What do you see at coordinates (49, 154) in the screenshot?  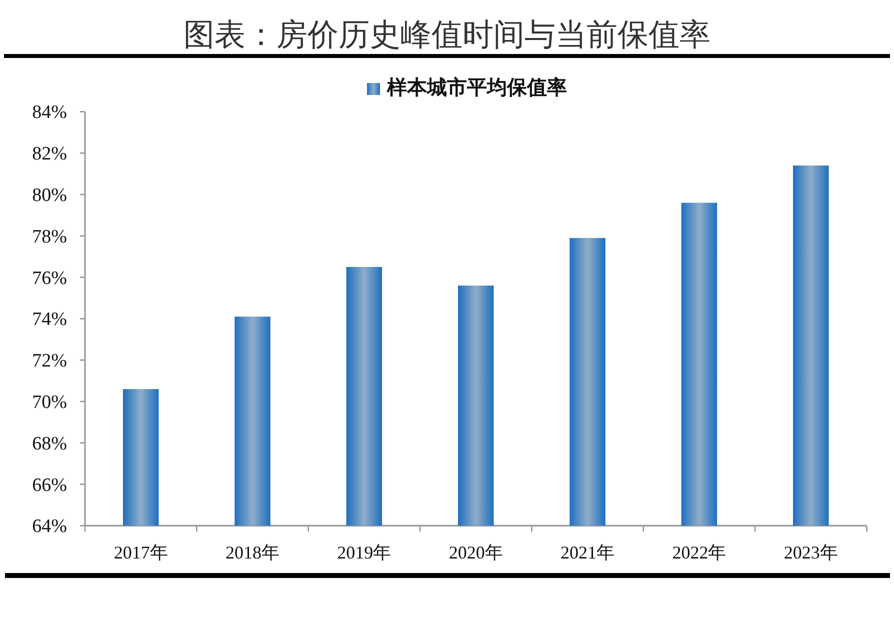 I see `ytick-label: 82%` at bounding box center [49, 154].